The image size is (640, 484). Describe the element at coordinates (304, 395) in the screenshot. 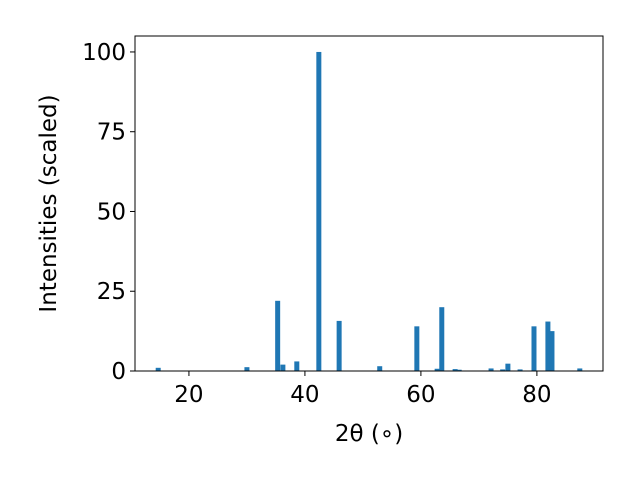

I see `x-tick-label: 40` at that location.